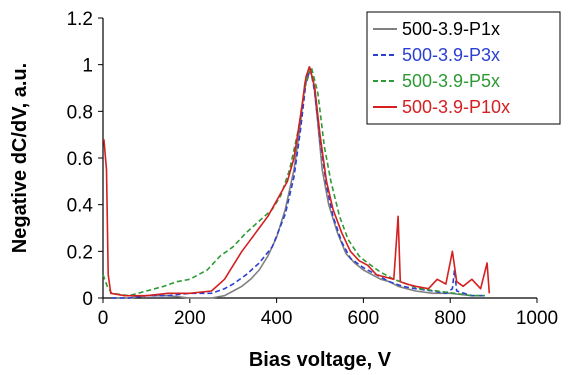 The width and height of the screenshot is (574, 375). I want to click on legend-label: 500-3.9-P1x, so click(451, 29).